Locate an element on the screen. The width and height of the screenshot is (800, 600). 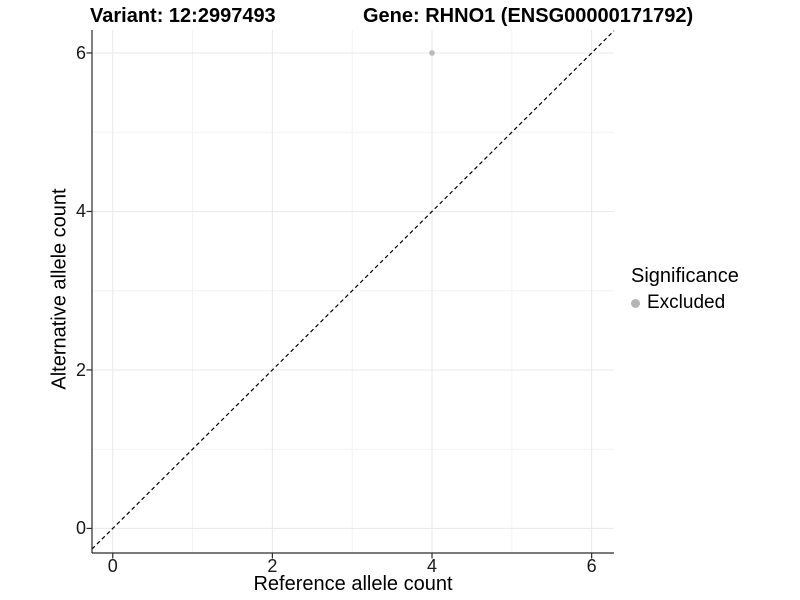
legend-item-label: Excluded is located at coordinates (686, 302).